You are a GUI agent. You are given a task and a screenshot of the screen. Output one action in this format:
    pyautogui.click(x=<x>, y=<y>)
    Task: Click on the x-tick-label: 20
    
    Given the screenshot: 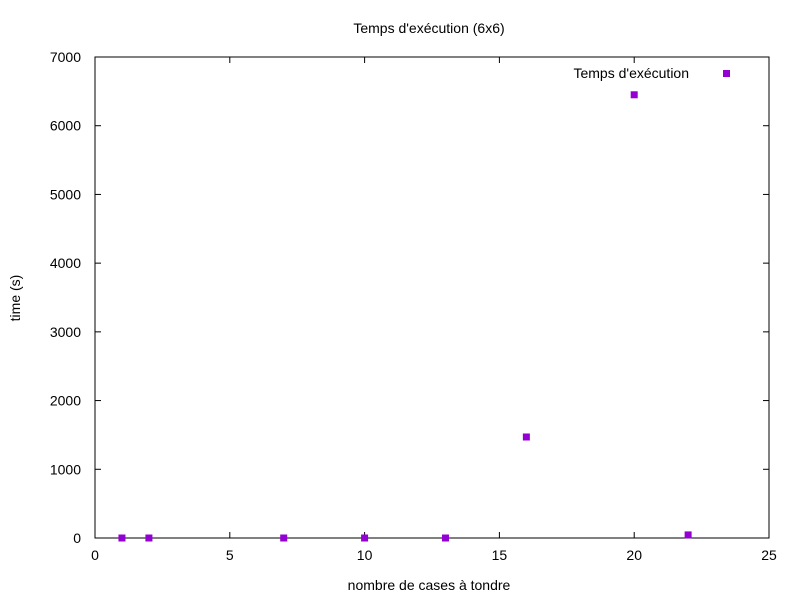 What is the action you would take?
    pyautogui.click(x=634, y=555)
    